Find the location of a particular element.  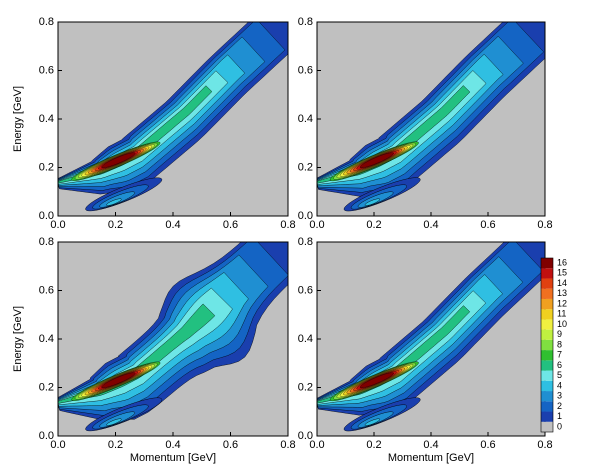

colorbar-label: 15 is located at coordinates (562, 273).